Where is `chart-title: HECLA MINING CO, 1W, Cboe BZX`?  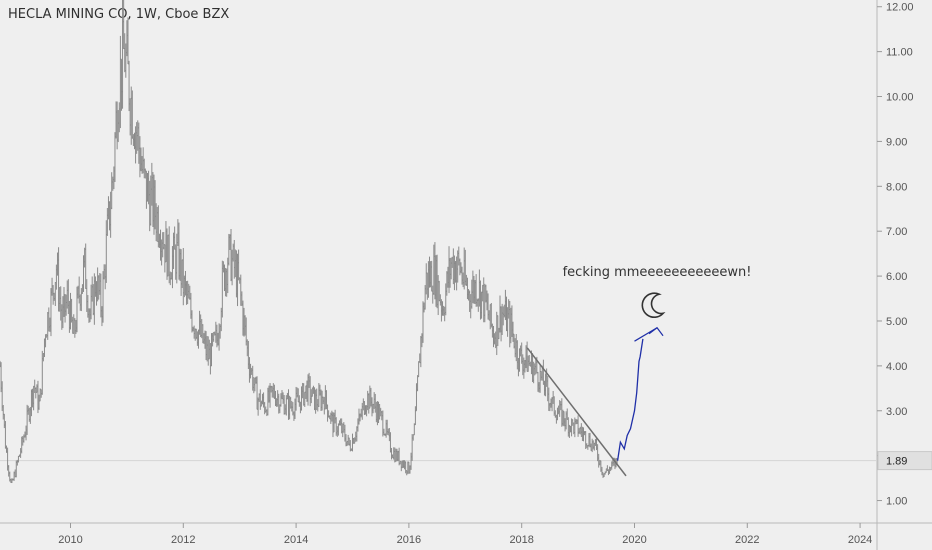
chart-title: HECLA MINING CO, 1W, Cboe BZX is located at coordinates (119, 14).